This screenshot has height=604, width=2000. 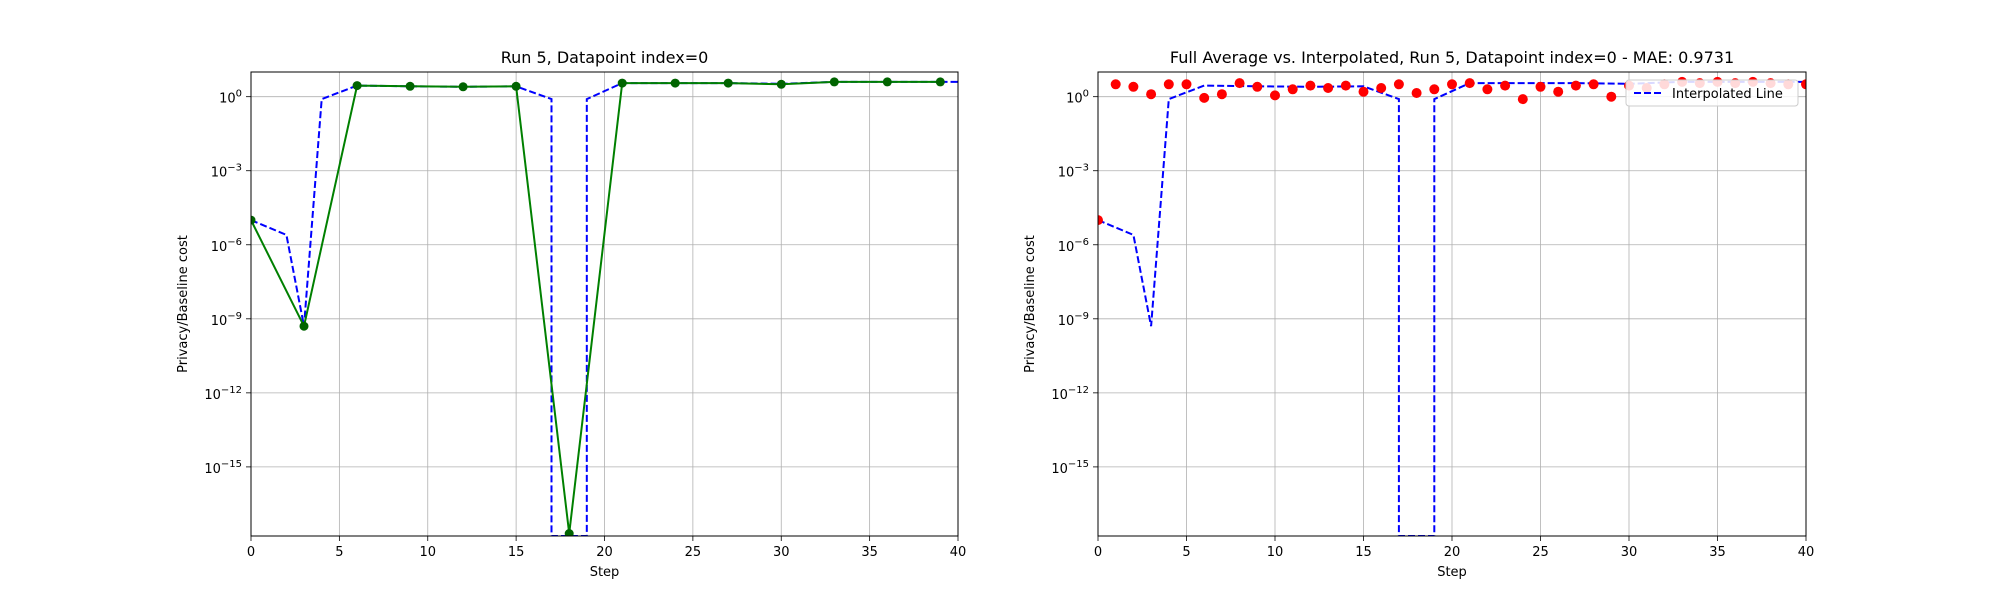 I want to click on legend-box, so click(x=1712, y=93).